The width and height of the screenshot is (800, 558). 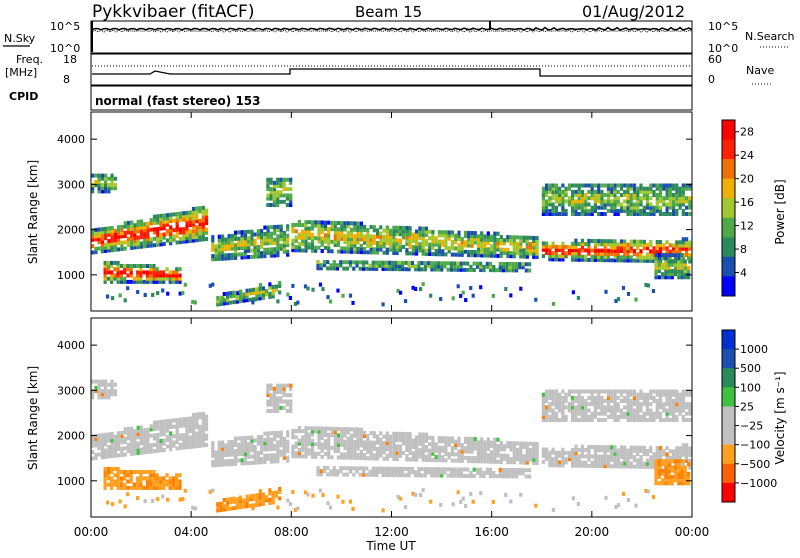 I want to click on power-colorbar-tick-label: 24, so click(x=747, y=155).